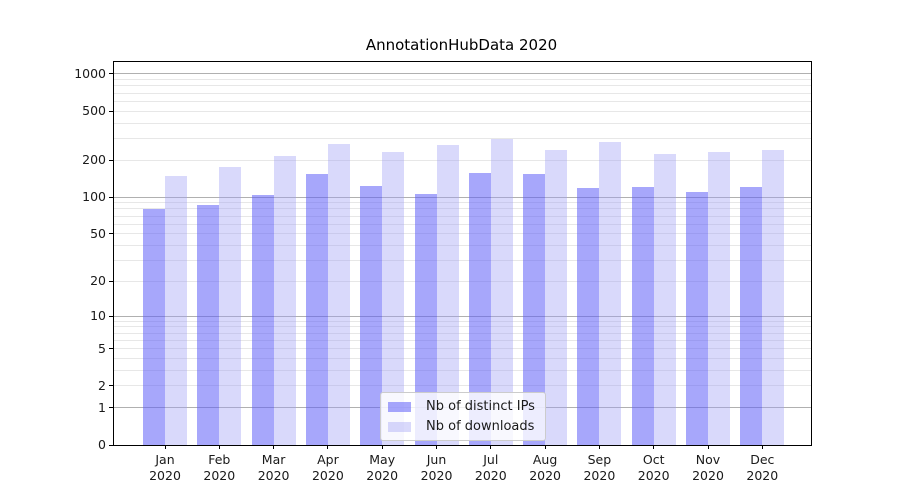 The image size is (900, 500). I want to click on x-tick-month: Apr, so click(328, 459).